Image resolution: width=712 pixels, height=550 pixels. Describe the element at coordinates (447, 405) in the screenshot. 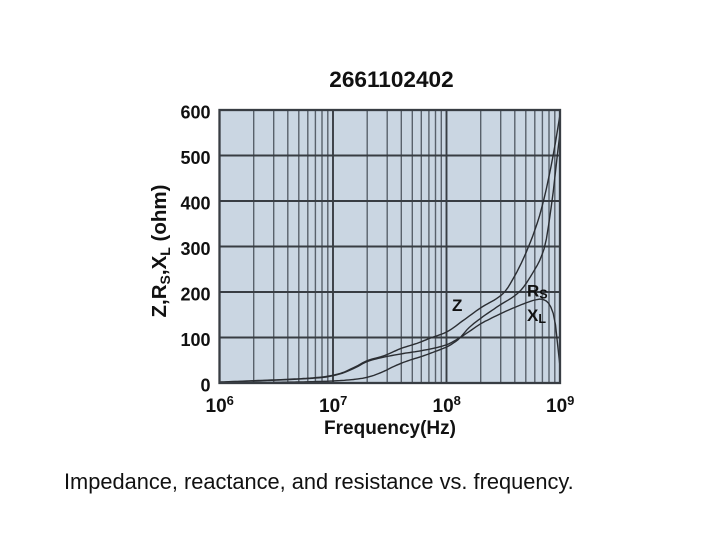

I see `svg-text: 10⁸` at that location.